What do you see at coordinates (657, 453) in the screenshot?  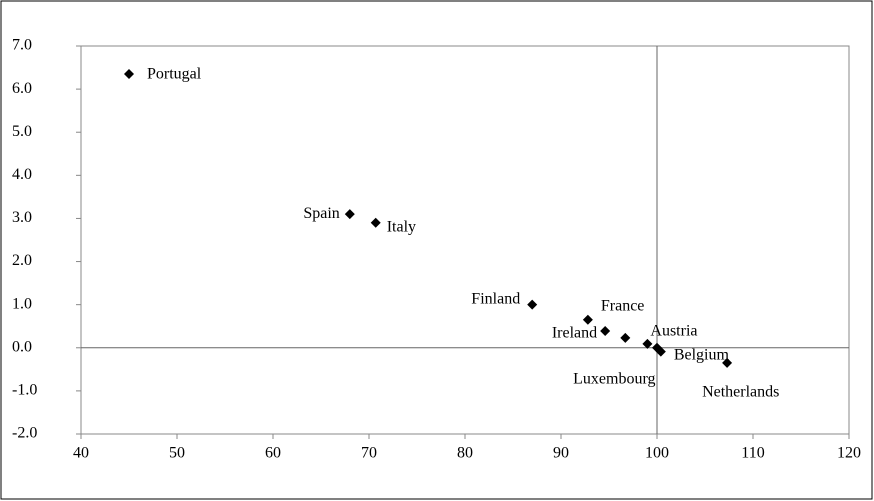 I see `x-tick-label: 100` at bounding box center [657, 453].